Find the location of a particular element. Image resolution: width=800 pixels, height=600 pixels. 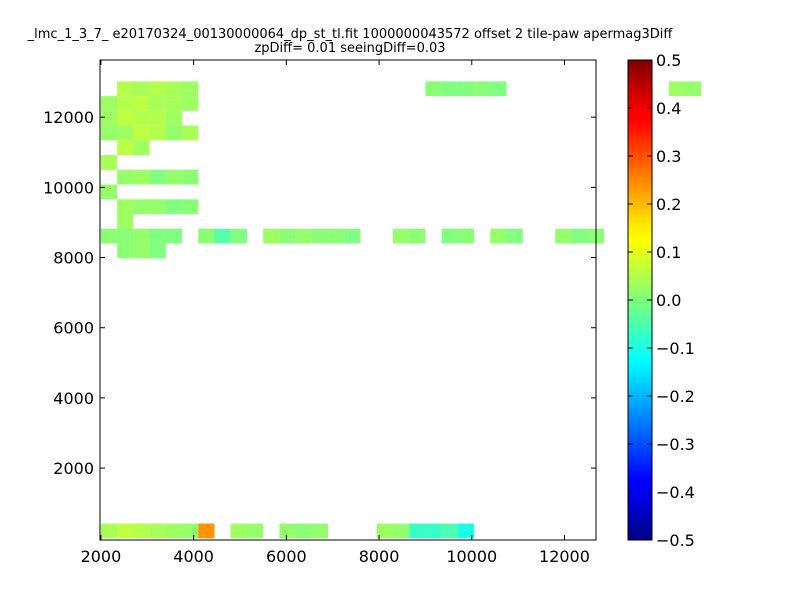

colorbar-tick-label: 0.3 is located at coordinates (668, 156).